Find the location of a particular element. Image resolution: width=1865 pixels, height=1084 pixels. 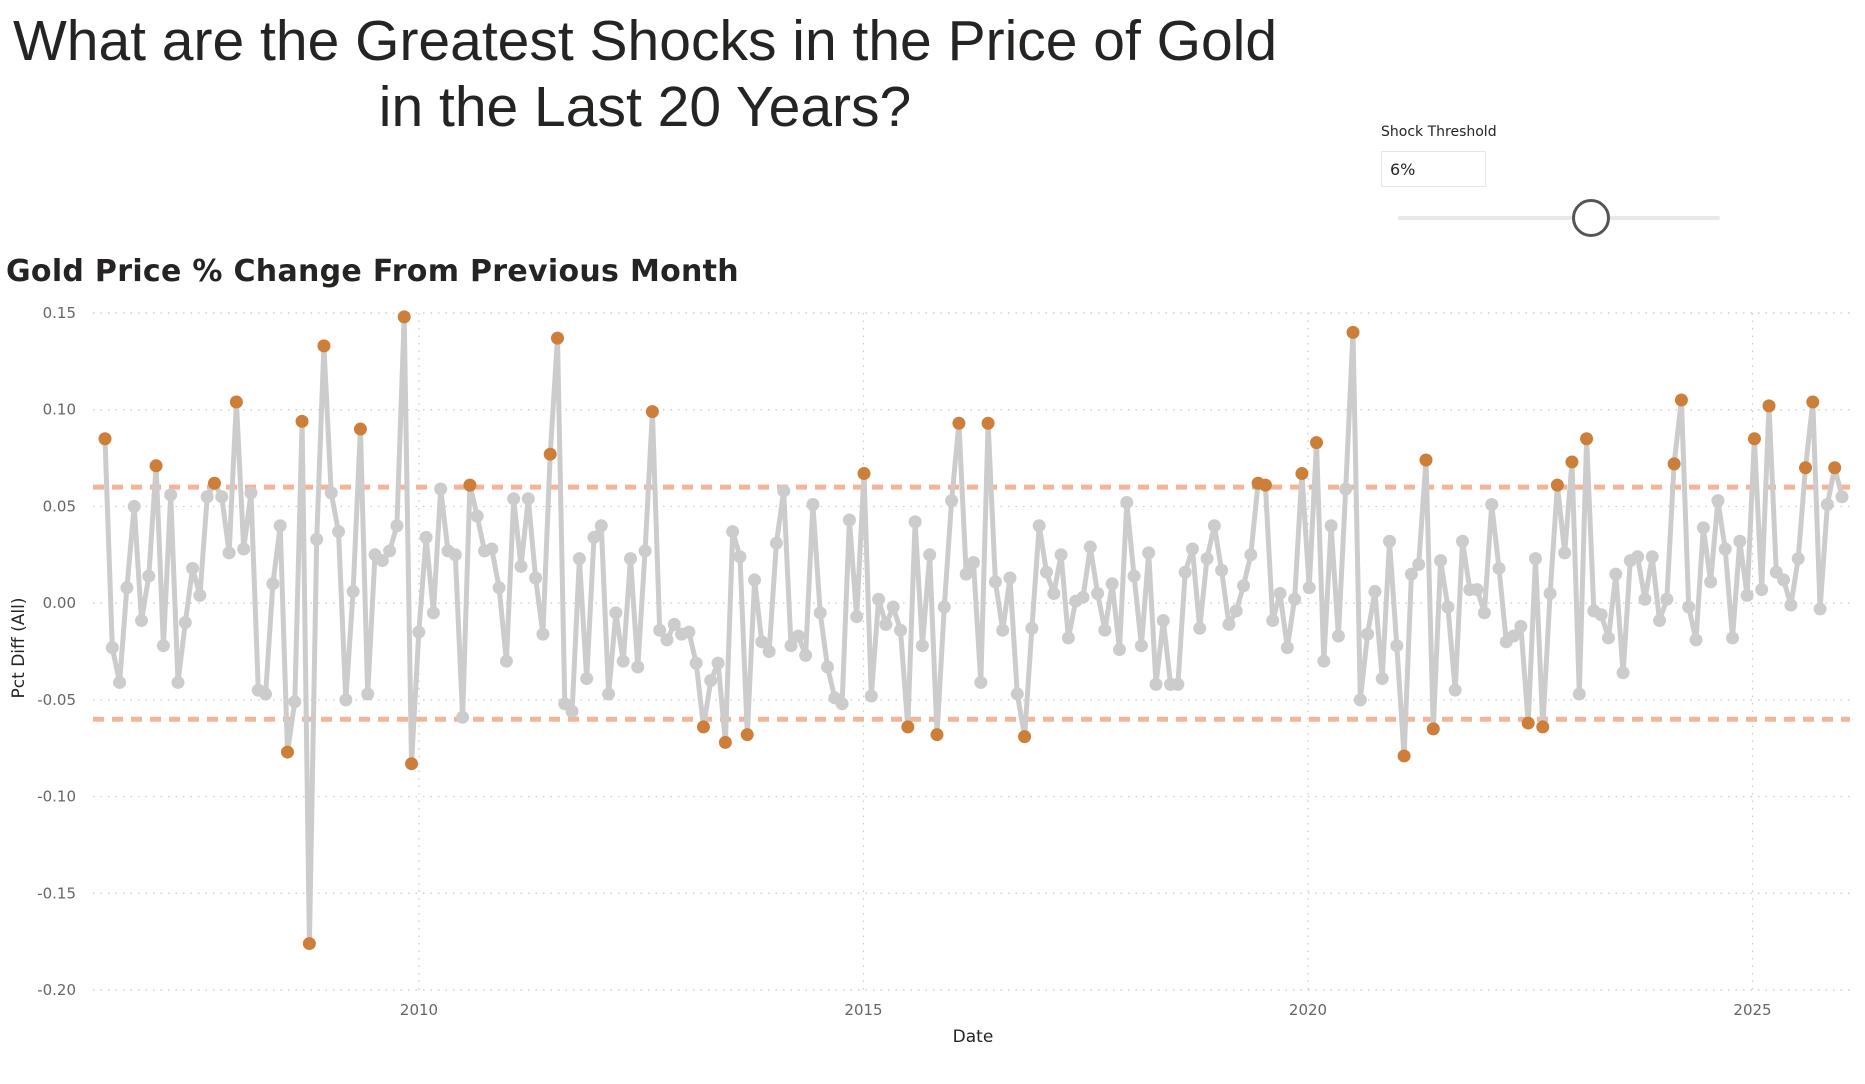

x-tick-label: 2010 is located at coordinates (419, 1010).